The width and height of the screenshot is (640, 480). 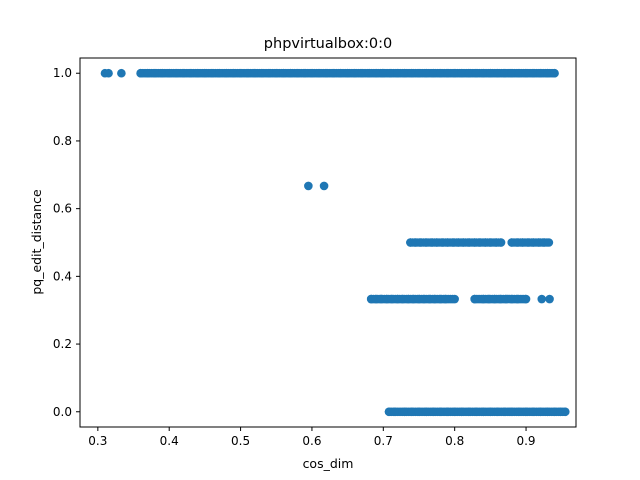 What do you see at coordinates (62, 344) in the screenshot?
I see `y-tick-label: 0.2` at bounding box center [62, 344].